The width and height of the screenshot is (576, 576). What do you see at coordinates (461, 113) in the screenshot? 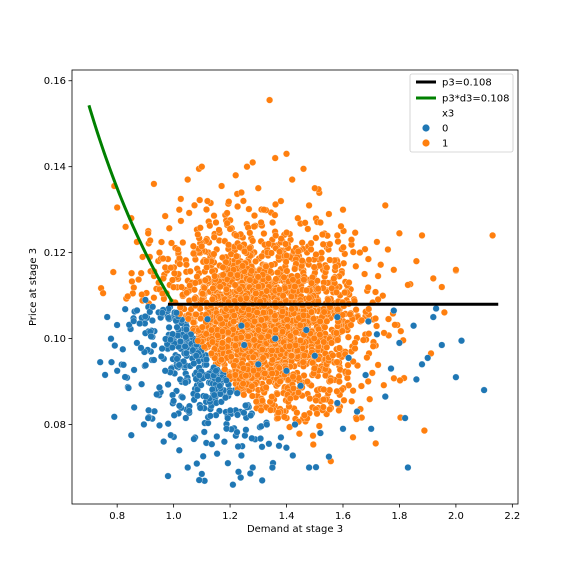
I see `legend: p3=0.108 p3*d3=0.108 x3 0 1` at bounding box center [461, 113].